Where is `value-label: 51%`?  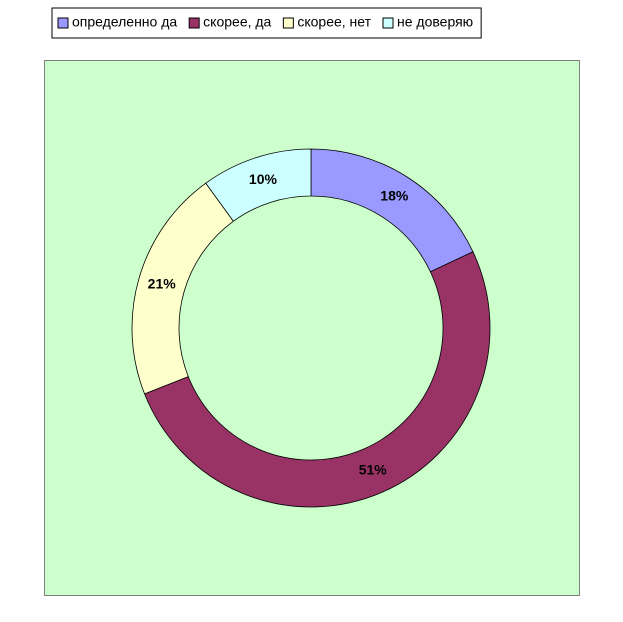 value-label: 51% is located at coordinates (373, 469).